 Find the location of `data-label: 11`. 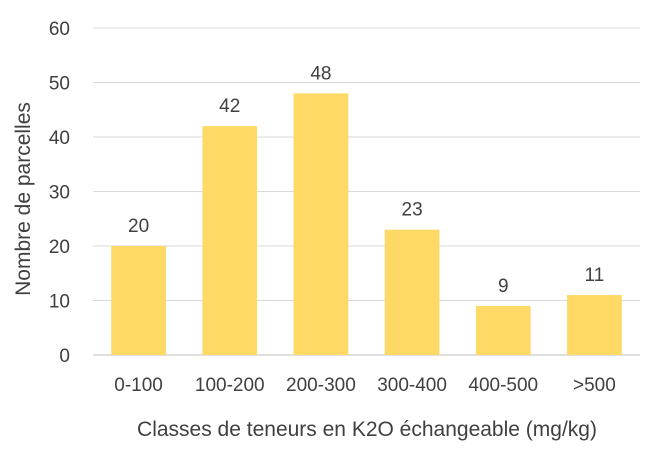

data-label: 11 is located at coordinates (595, 275).